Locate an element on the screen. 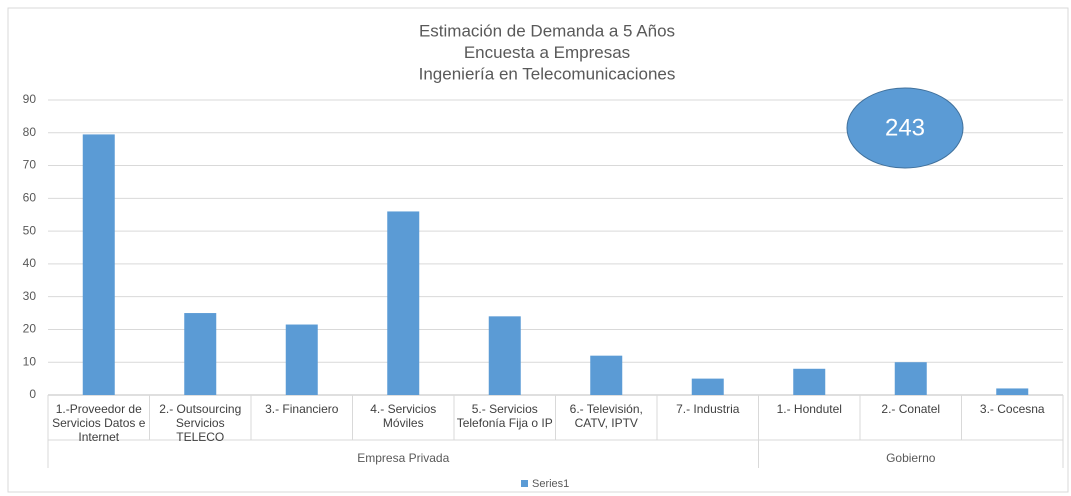 The width and height of the screenshot is (1071, 496). y-tick-label: 40 is located at coordinates (30, 263).